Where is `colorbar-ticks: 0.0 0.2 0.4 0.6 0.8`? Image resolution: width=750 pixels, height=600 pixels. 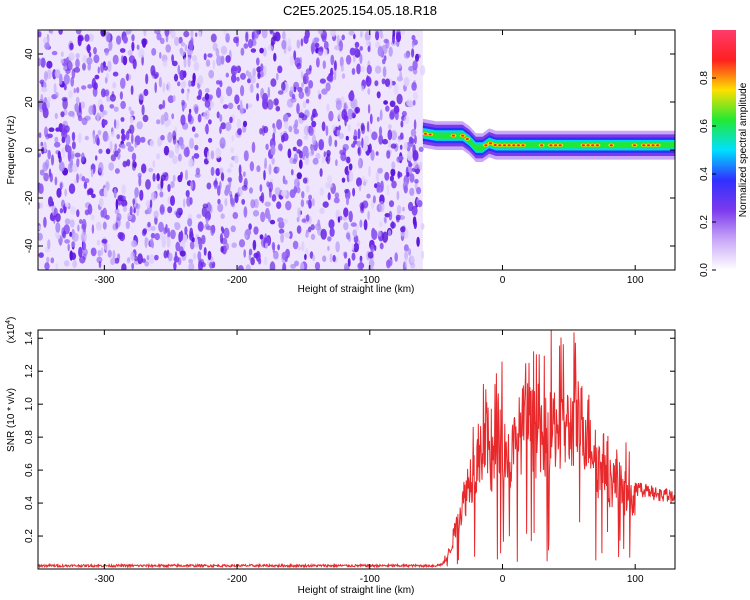 colorbar-ticks: 0.0 0.2 0.4 0.6 0.8 is located at coordinates (707, 174).